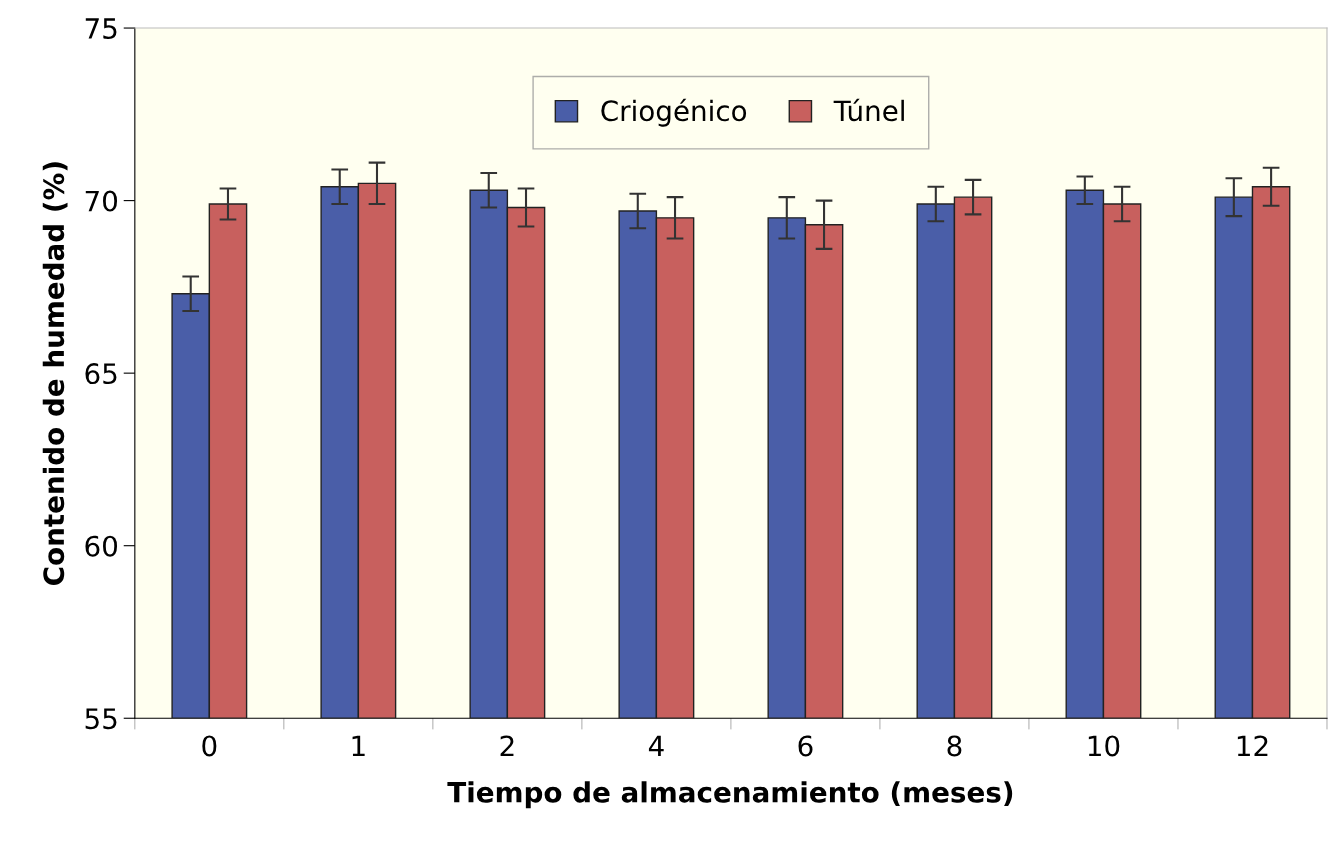 The width and height of the screenshot is (1335, 850). Describe the element at coordinates (101, 719) in the screenshot. I see `y-tick-label: 55` at that location.